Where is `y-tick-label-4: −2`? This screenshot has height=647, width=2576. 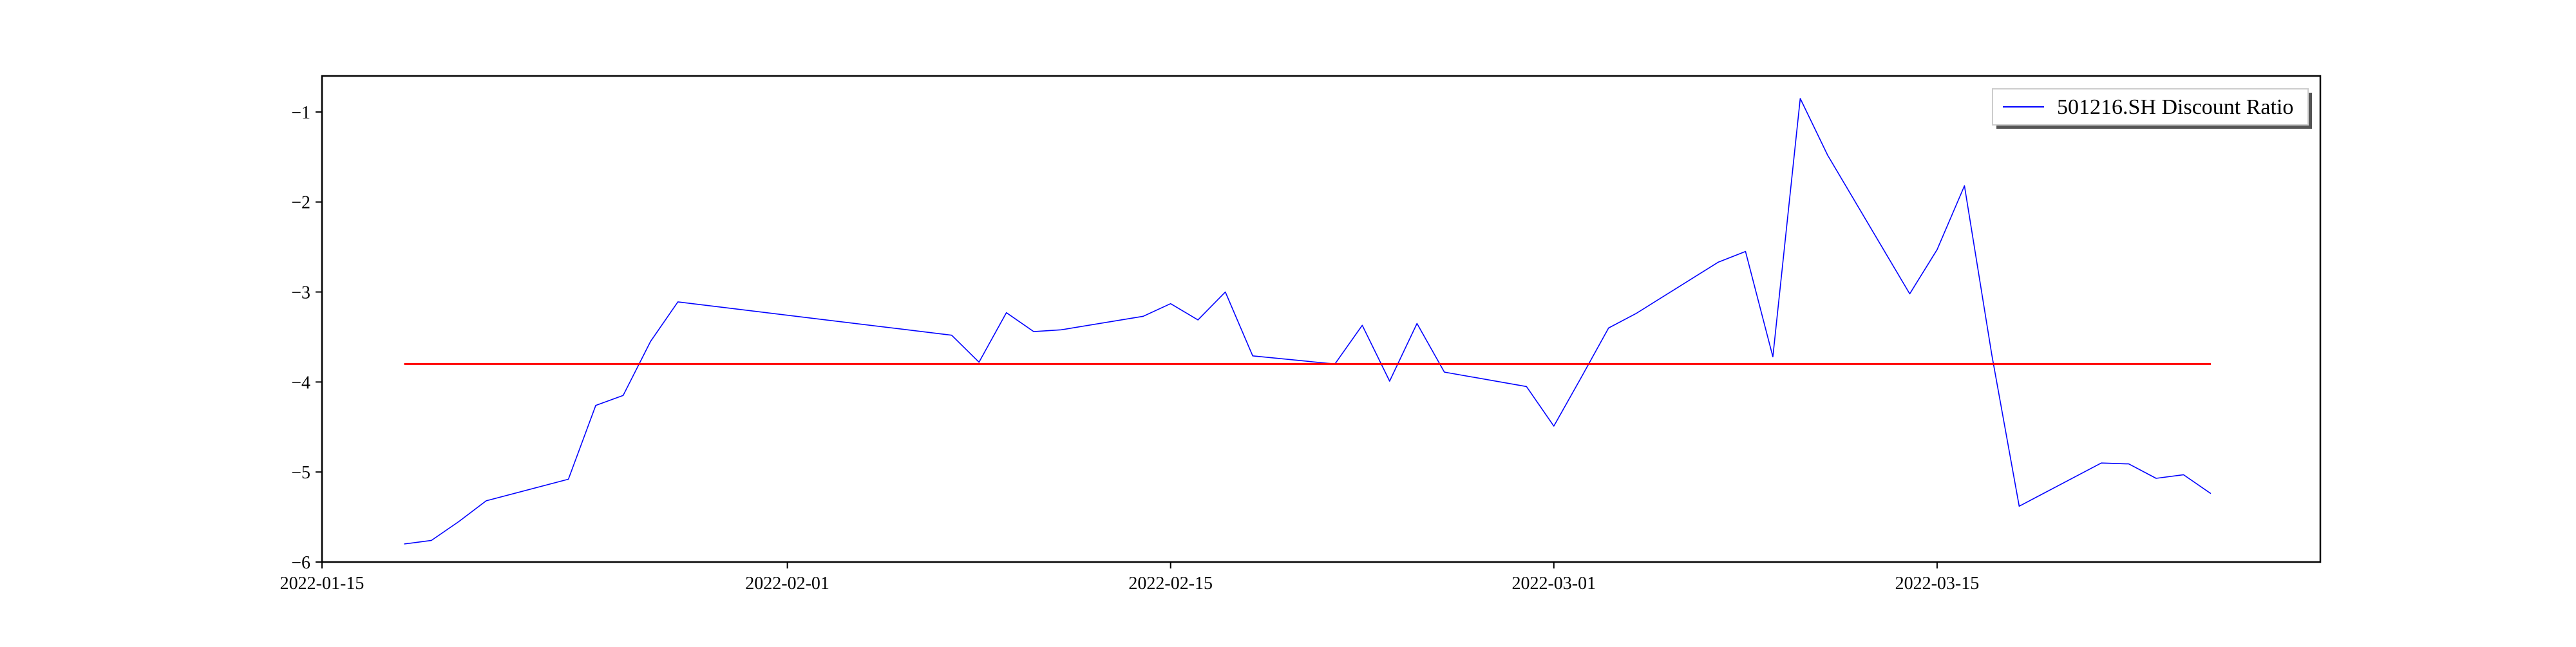 y-tick-label-4: −2 is located at coordinates (301, 203).